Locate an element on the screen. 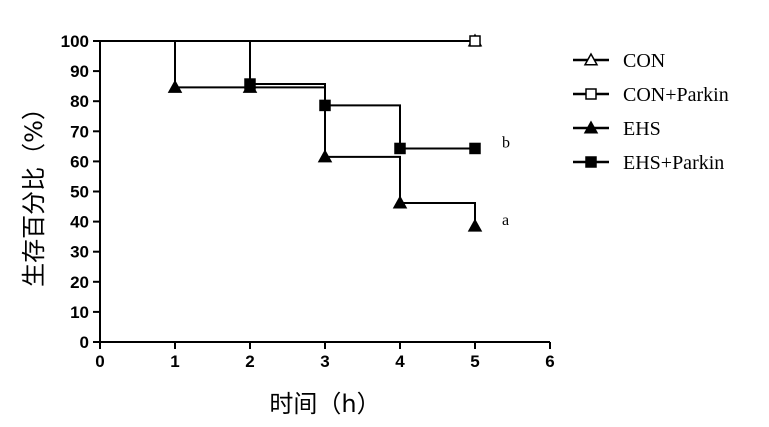 This screenshot has width=769, height=427. x-tick-label: 0 is located at coordinates (99, 361).